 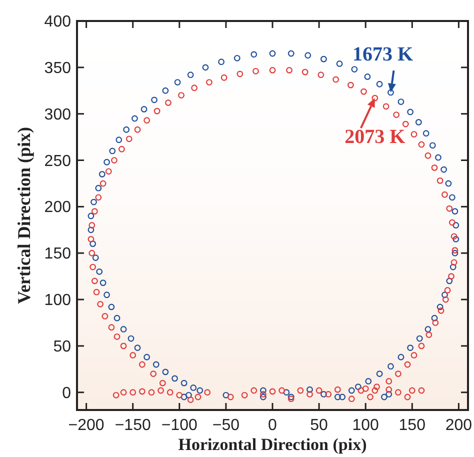 I want to click on y-tick-label: 250, so click(x=58, y=161).